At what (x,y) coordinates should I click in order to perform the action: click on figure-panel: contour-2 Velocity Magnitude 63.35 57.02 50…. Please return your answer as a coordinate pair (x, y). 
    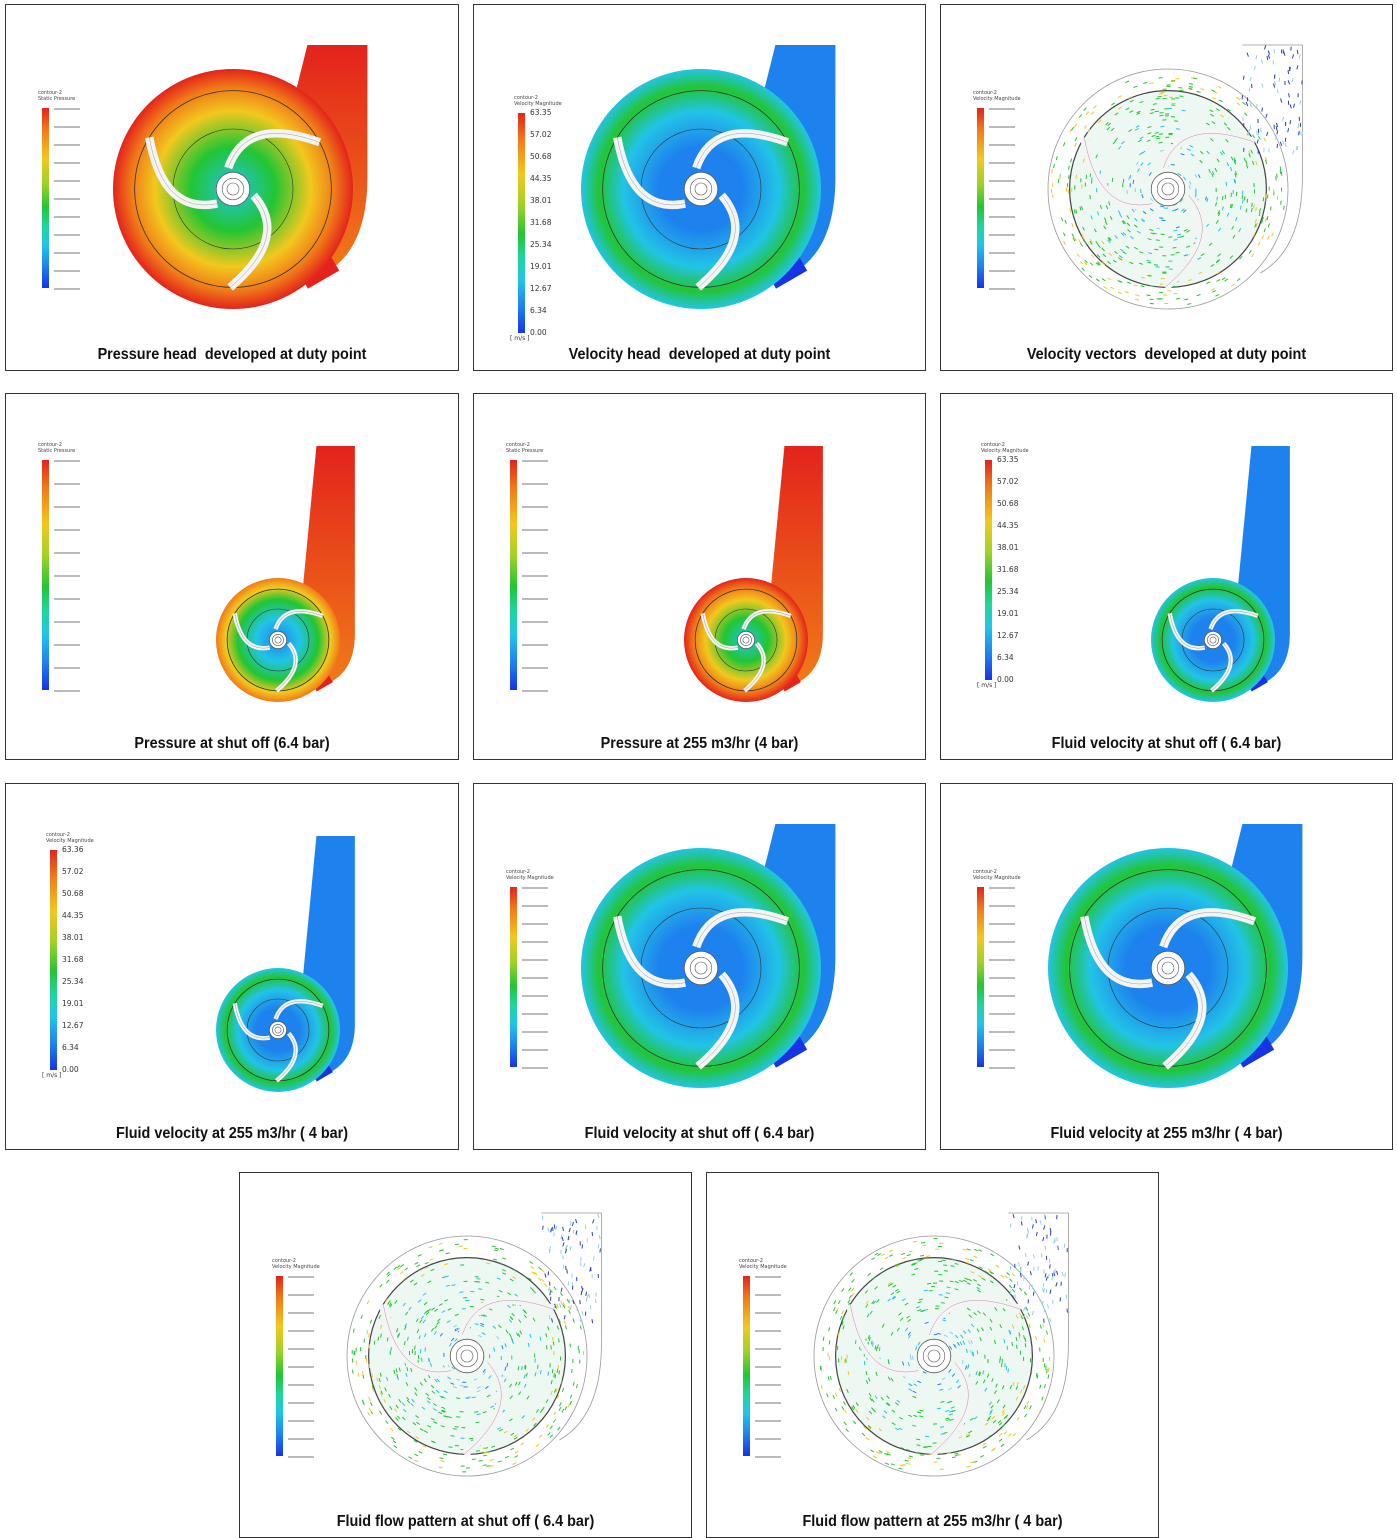
    Looking at the image, I should click on (699, 187).